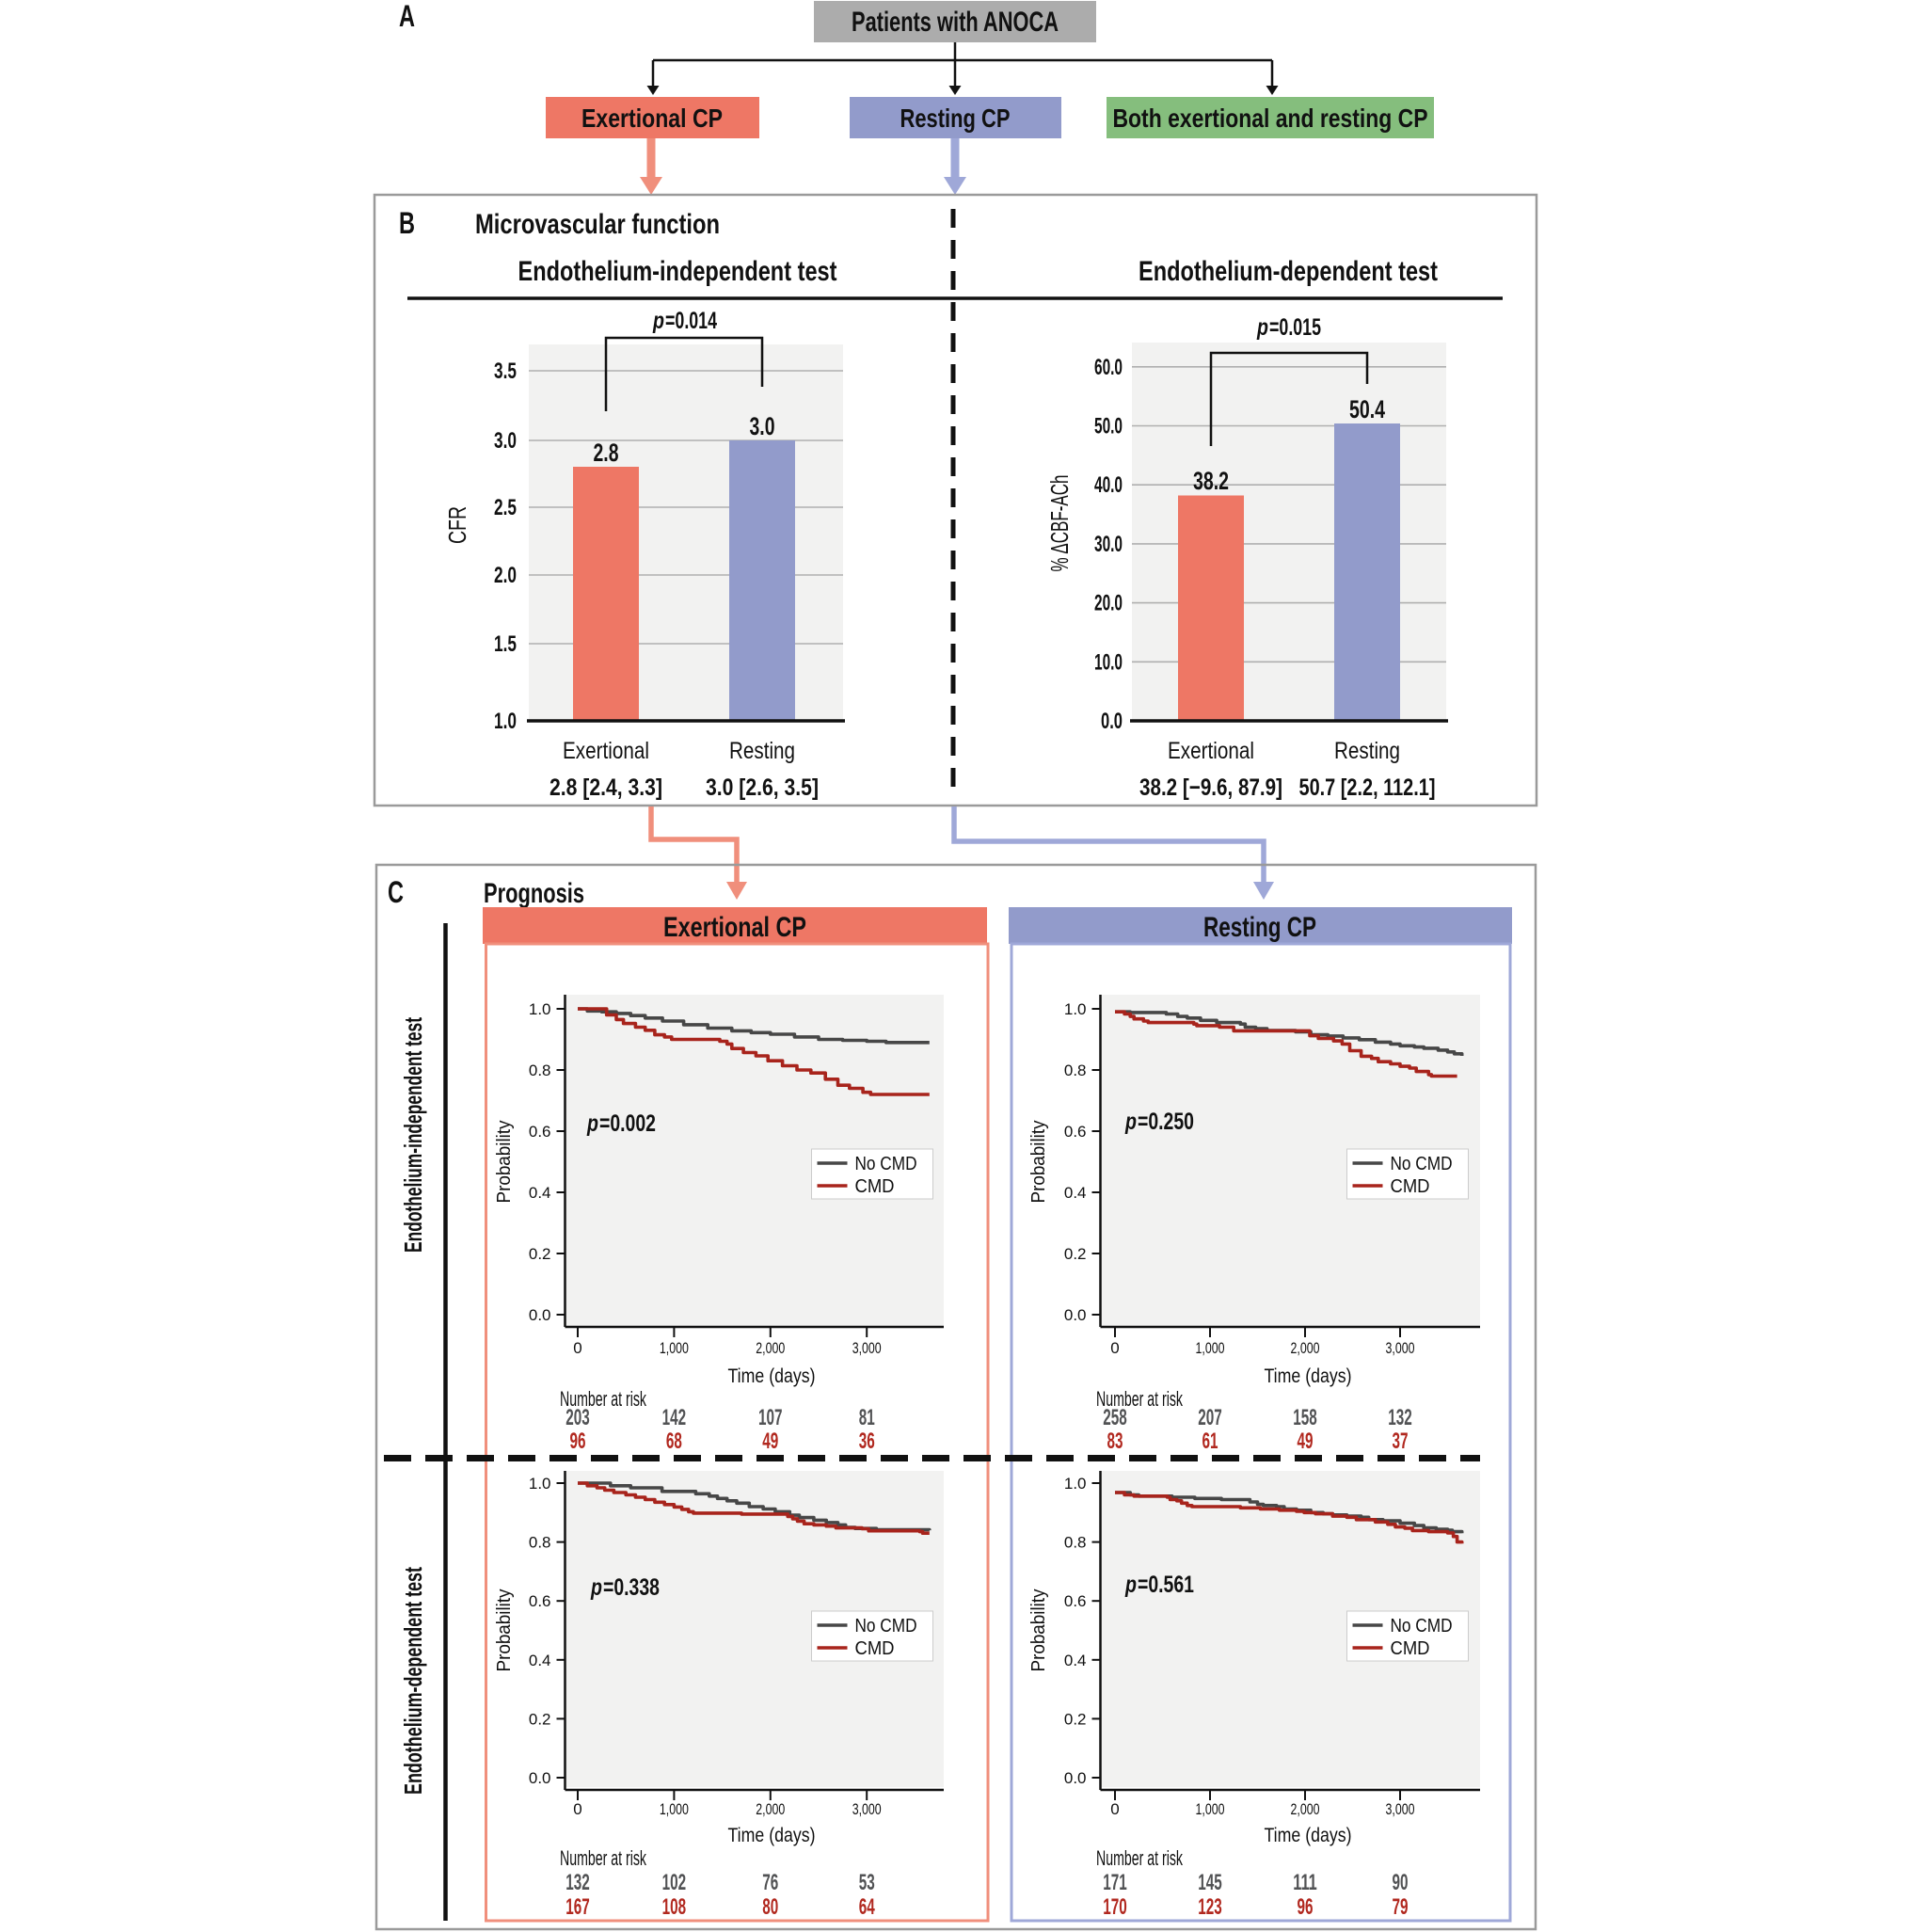 The width and height of the screenshot is (1911, 1932). Describe the element at coordinates (627, 1123) in the screenshot. I see `svg-text: =0.002` at that location.